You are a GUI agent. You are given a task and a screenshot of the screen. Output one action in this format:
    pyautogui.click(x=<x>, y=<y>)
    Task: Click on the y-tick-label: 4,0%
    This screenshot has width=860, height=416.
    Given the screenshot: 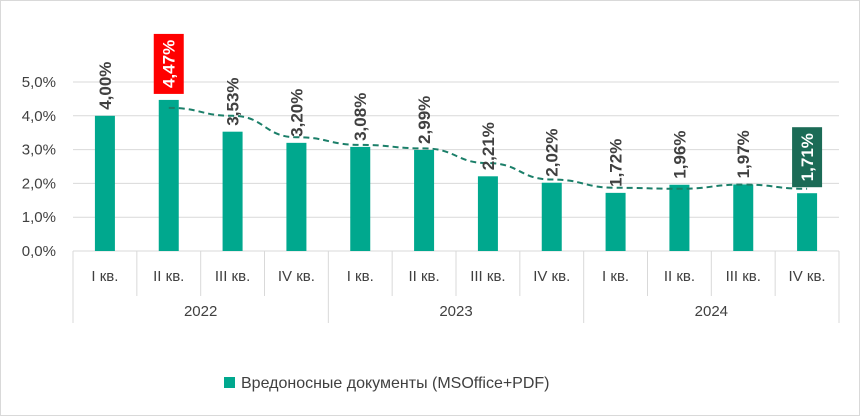 What is the action you would take?
    pyautogui.click(x=39, y=116)
    